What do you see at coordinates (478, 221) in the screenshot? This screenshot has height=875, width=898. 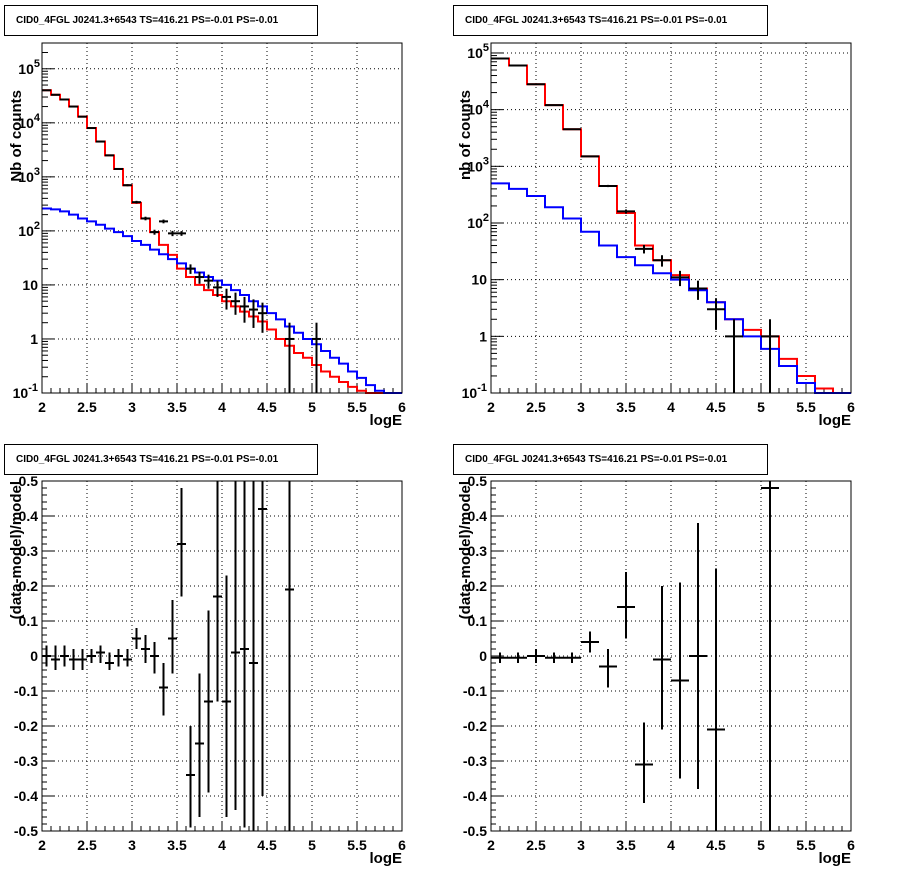 I see `y-tick-label: 10²` at bounding box center [478, 221].